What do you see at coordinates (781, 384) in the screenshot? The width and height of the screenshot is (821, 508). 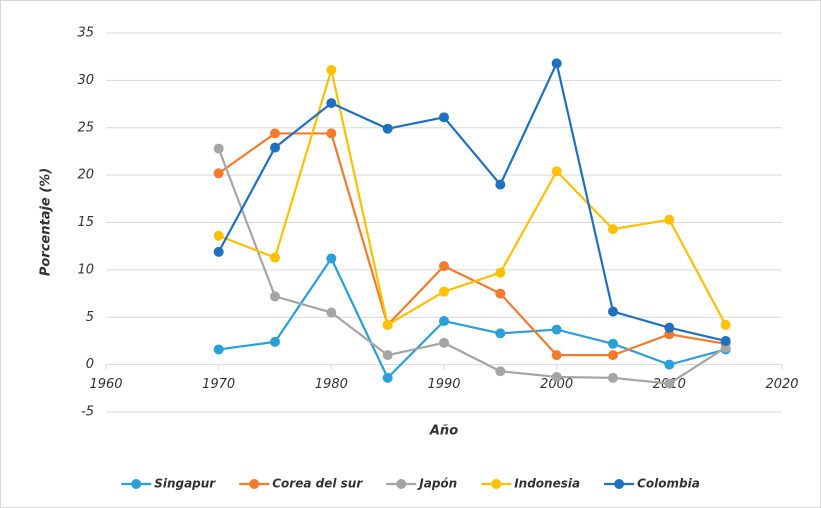 I see `x-tick-label: 2020` at bounding box center [781, 384].